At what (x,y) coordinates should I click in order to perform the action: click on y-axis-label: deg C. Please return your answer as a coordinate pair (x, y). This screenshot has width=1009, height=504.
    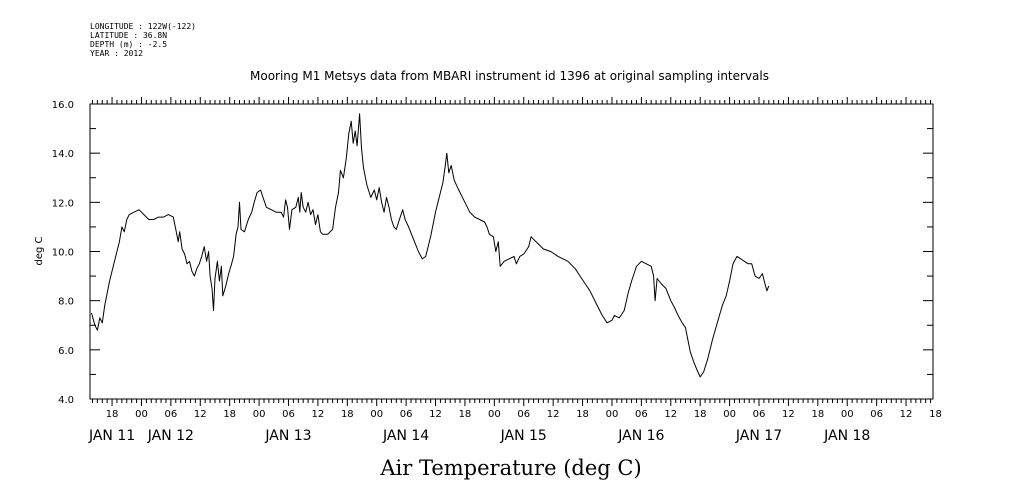
    Looking at the image, I should click on (39, 250).